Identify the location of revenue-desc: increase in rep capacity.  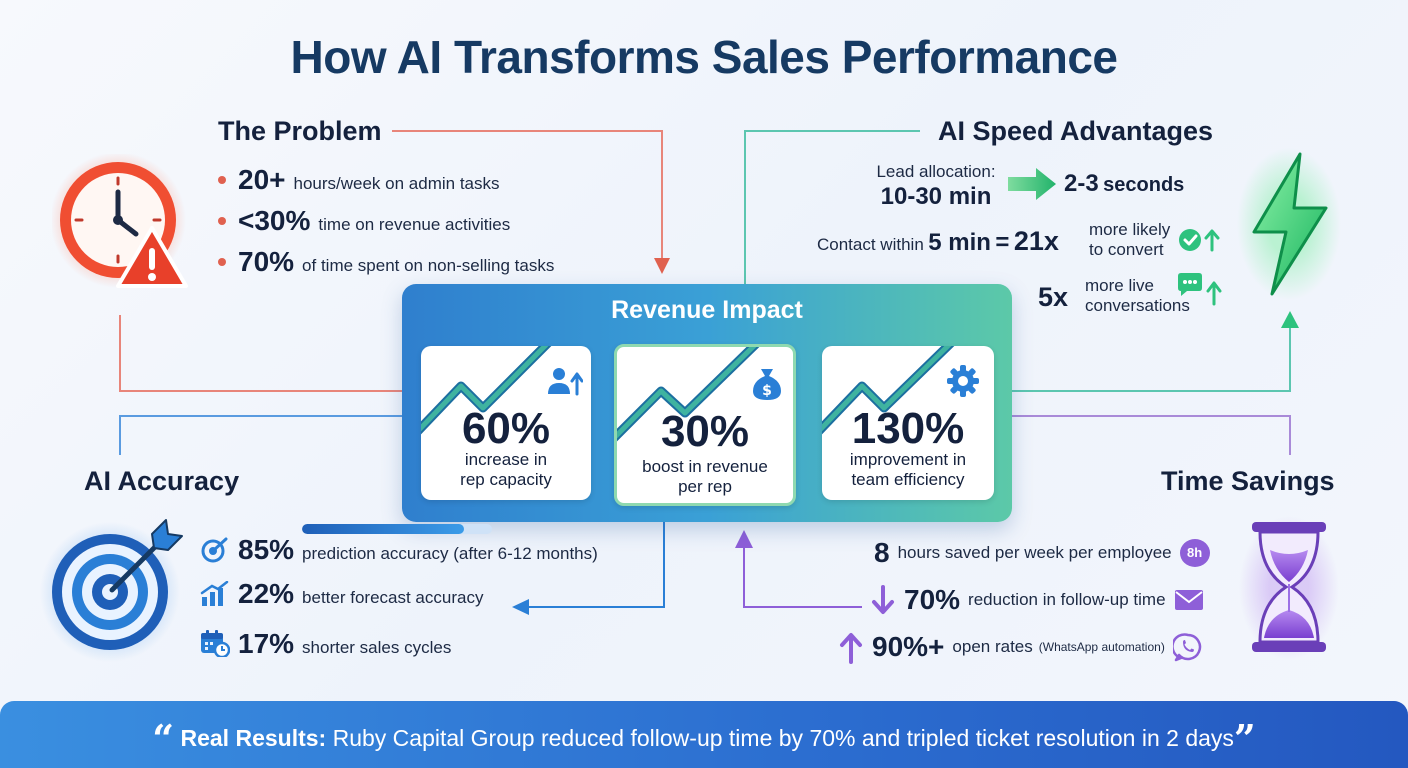
(506, 470).